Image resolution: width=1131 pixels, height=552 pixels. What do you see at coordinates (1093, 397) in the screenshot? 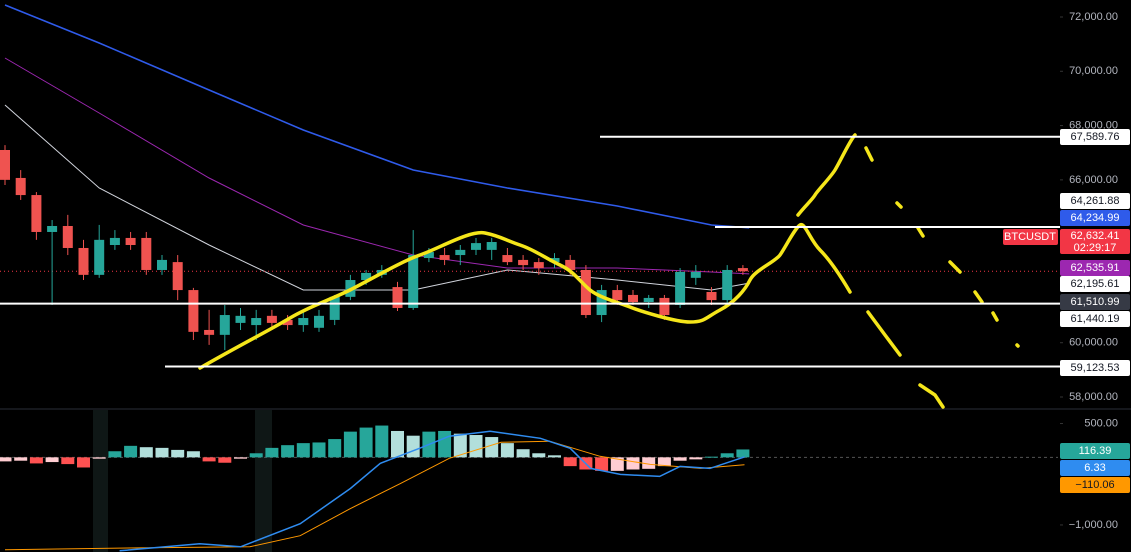
I see `y-tick-label: 58,000.00` at bounding box center [1093, 397].